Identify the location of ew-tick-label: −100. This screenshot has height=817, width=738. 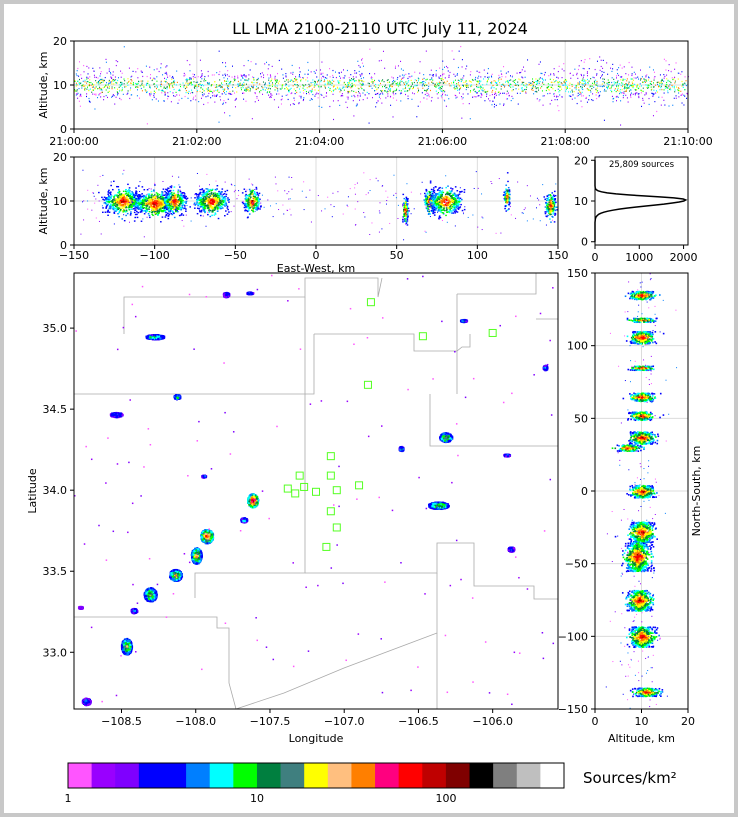
(155, 255).